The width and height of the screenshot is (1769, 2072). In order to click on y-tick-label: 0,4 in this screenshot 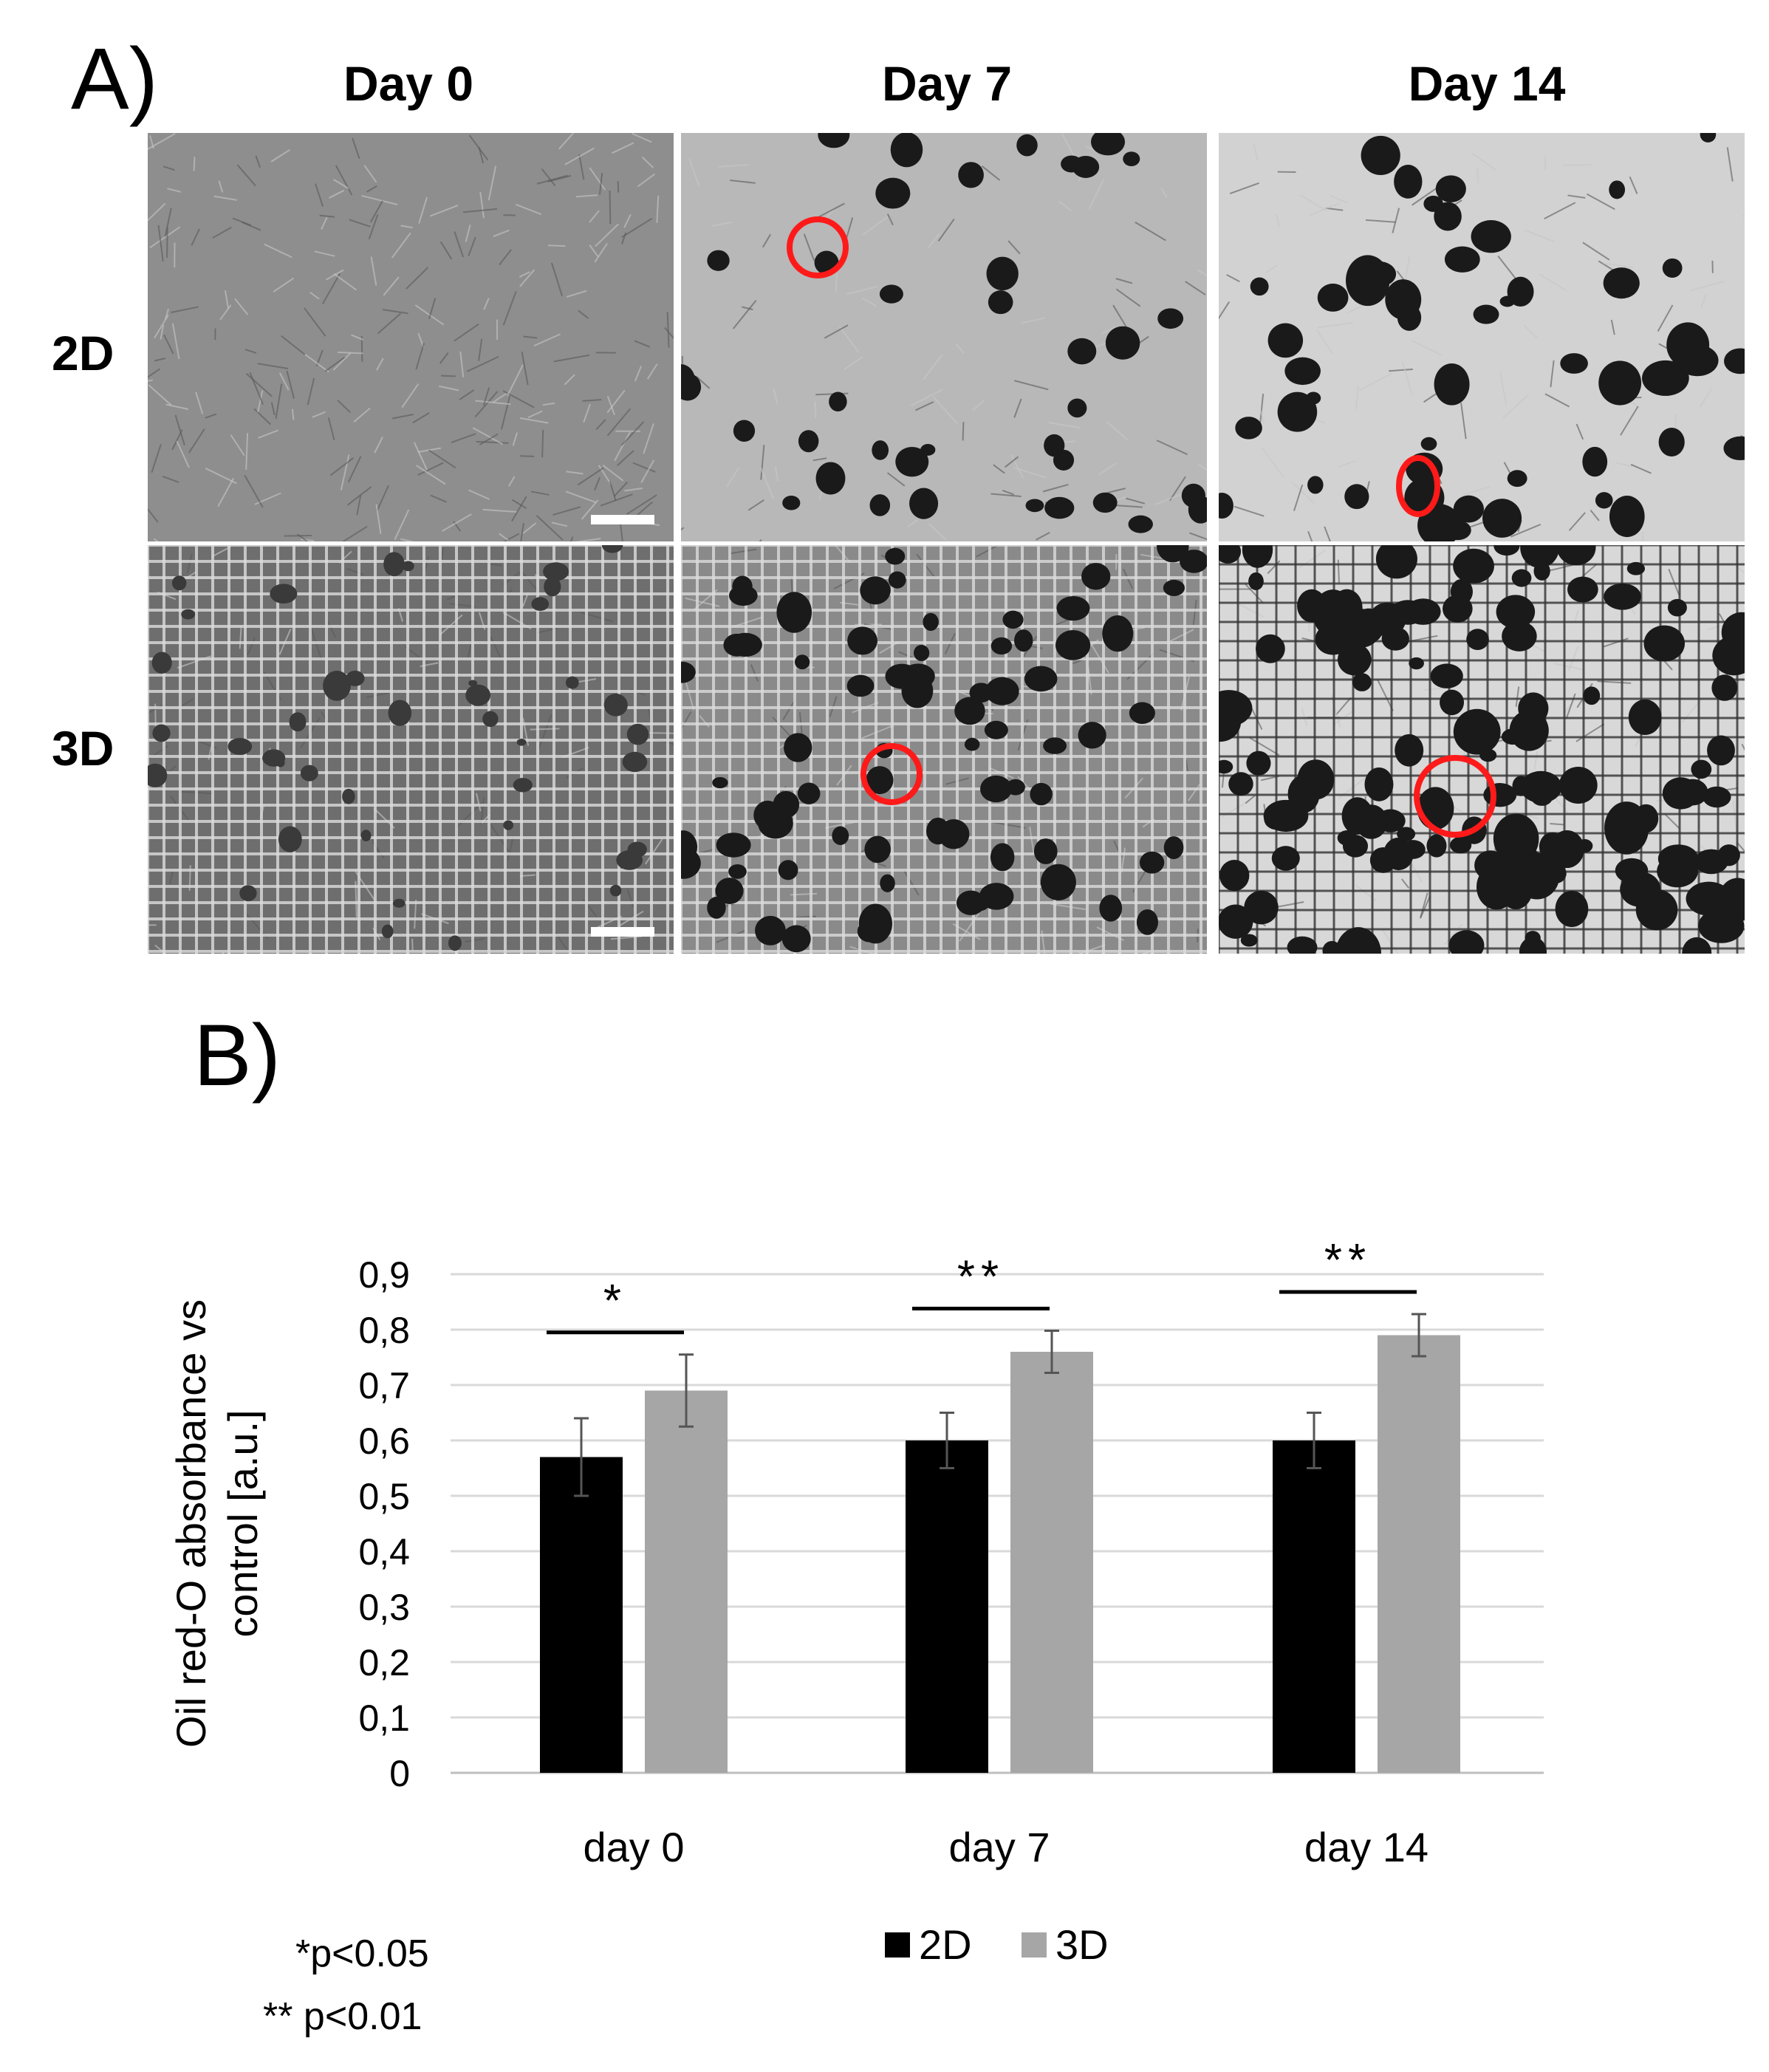, I will do `click(384, 1552)`.